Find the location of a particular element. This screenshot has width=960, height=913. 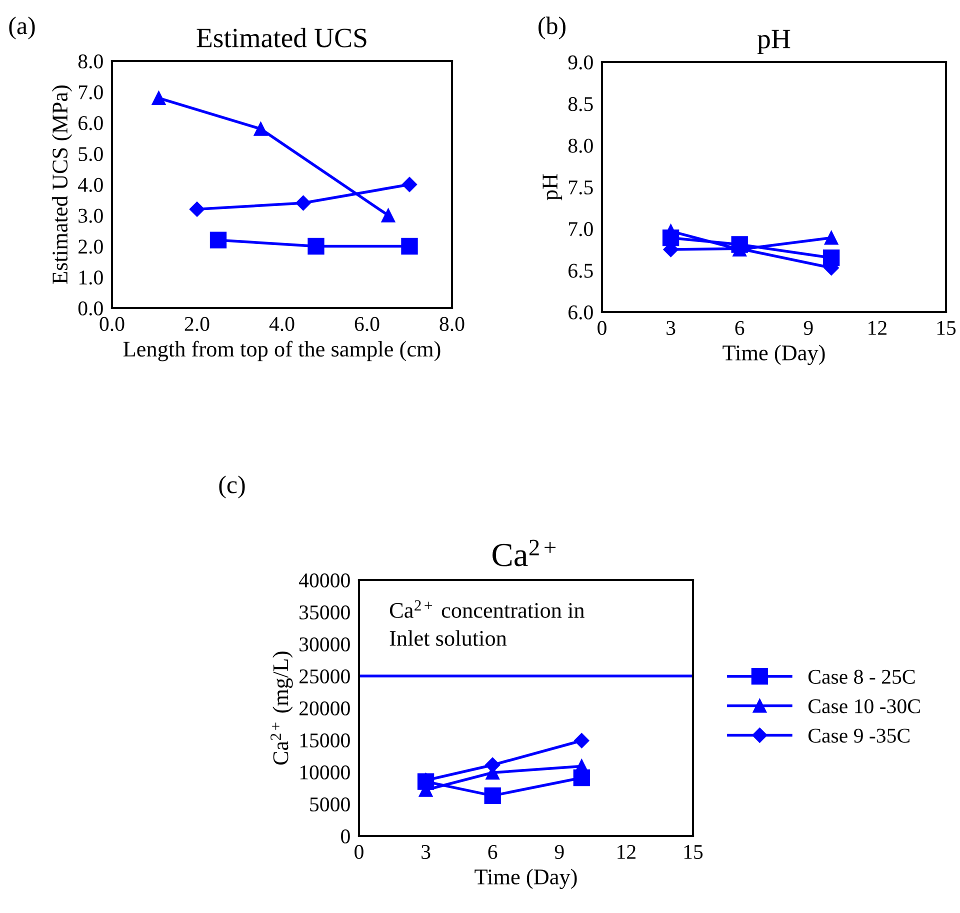

y-tick-label: 4.0 is located at coordinates (90, 185).